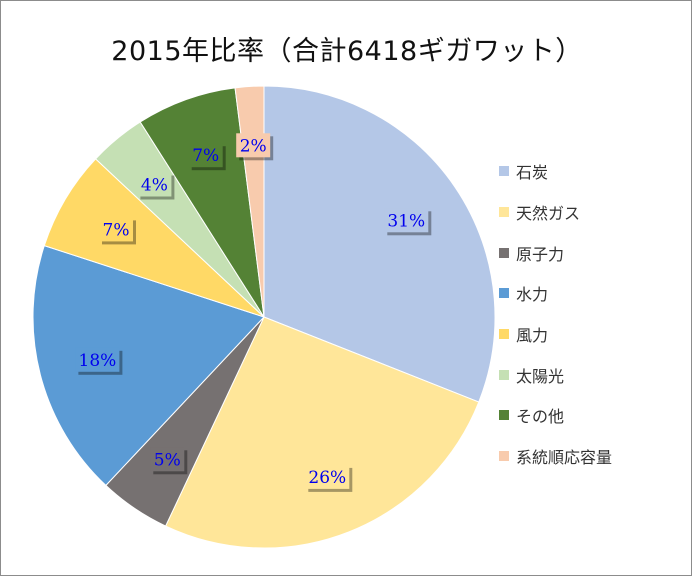 The width and height of the screenshot is (692, 577). I want to click on legend-label: 水力, so click(532, 295).